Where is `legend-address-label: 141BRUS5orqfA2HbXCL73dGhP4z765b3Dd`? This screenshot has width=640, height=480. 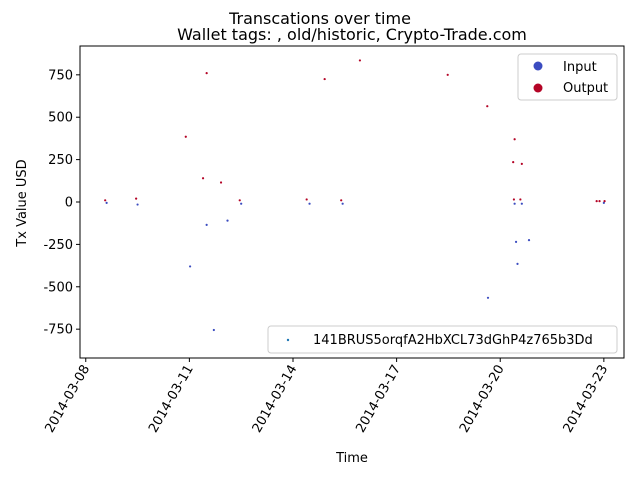 legend-address-label: 141BRUS5orqfA2HbXCL73dGhP4z765b3Dd is located at coordinates (453, 340).